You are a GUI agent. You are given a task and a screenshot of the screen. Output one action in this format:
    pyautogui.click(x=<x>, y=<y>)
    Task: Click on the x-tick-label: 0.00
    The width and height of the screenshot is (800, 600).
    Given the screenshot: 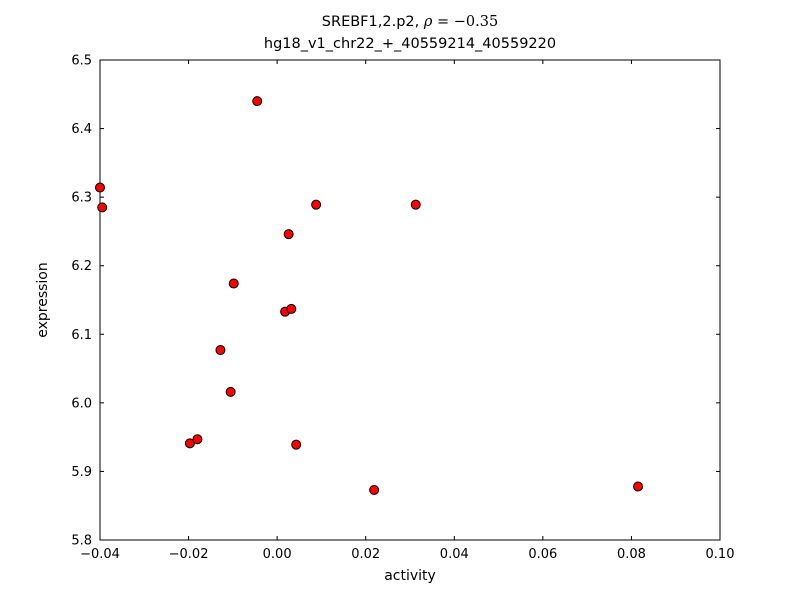 What is the action you would take?
    pyautogui.click(x=277, y=554)
    